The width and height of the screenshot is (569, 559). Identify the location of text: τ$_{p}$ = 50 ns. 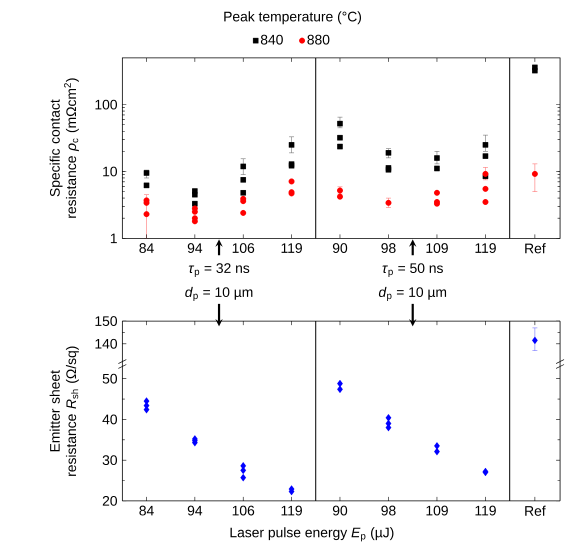
(412, 270).